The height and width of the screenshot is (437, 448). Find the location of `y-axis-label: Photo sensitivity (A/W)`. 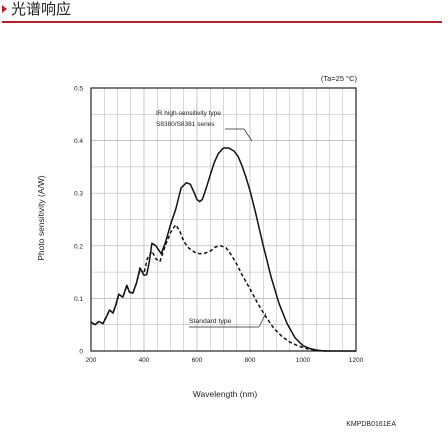

y-axis-label: Photo sensitivity (A/W) is located at coordinates (41, 218).